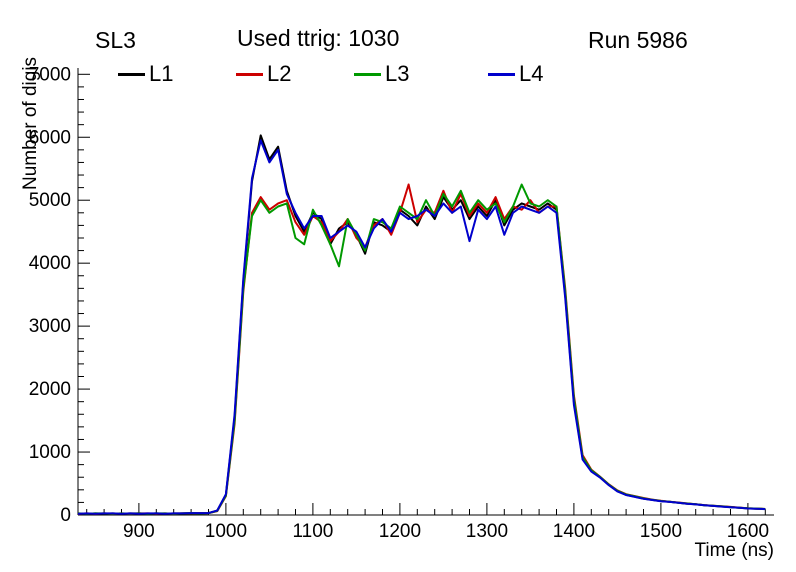  Describe the element at coordinates (146, 73) in the screenshot. I see `legend-entry-l1: L1` at that location.